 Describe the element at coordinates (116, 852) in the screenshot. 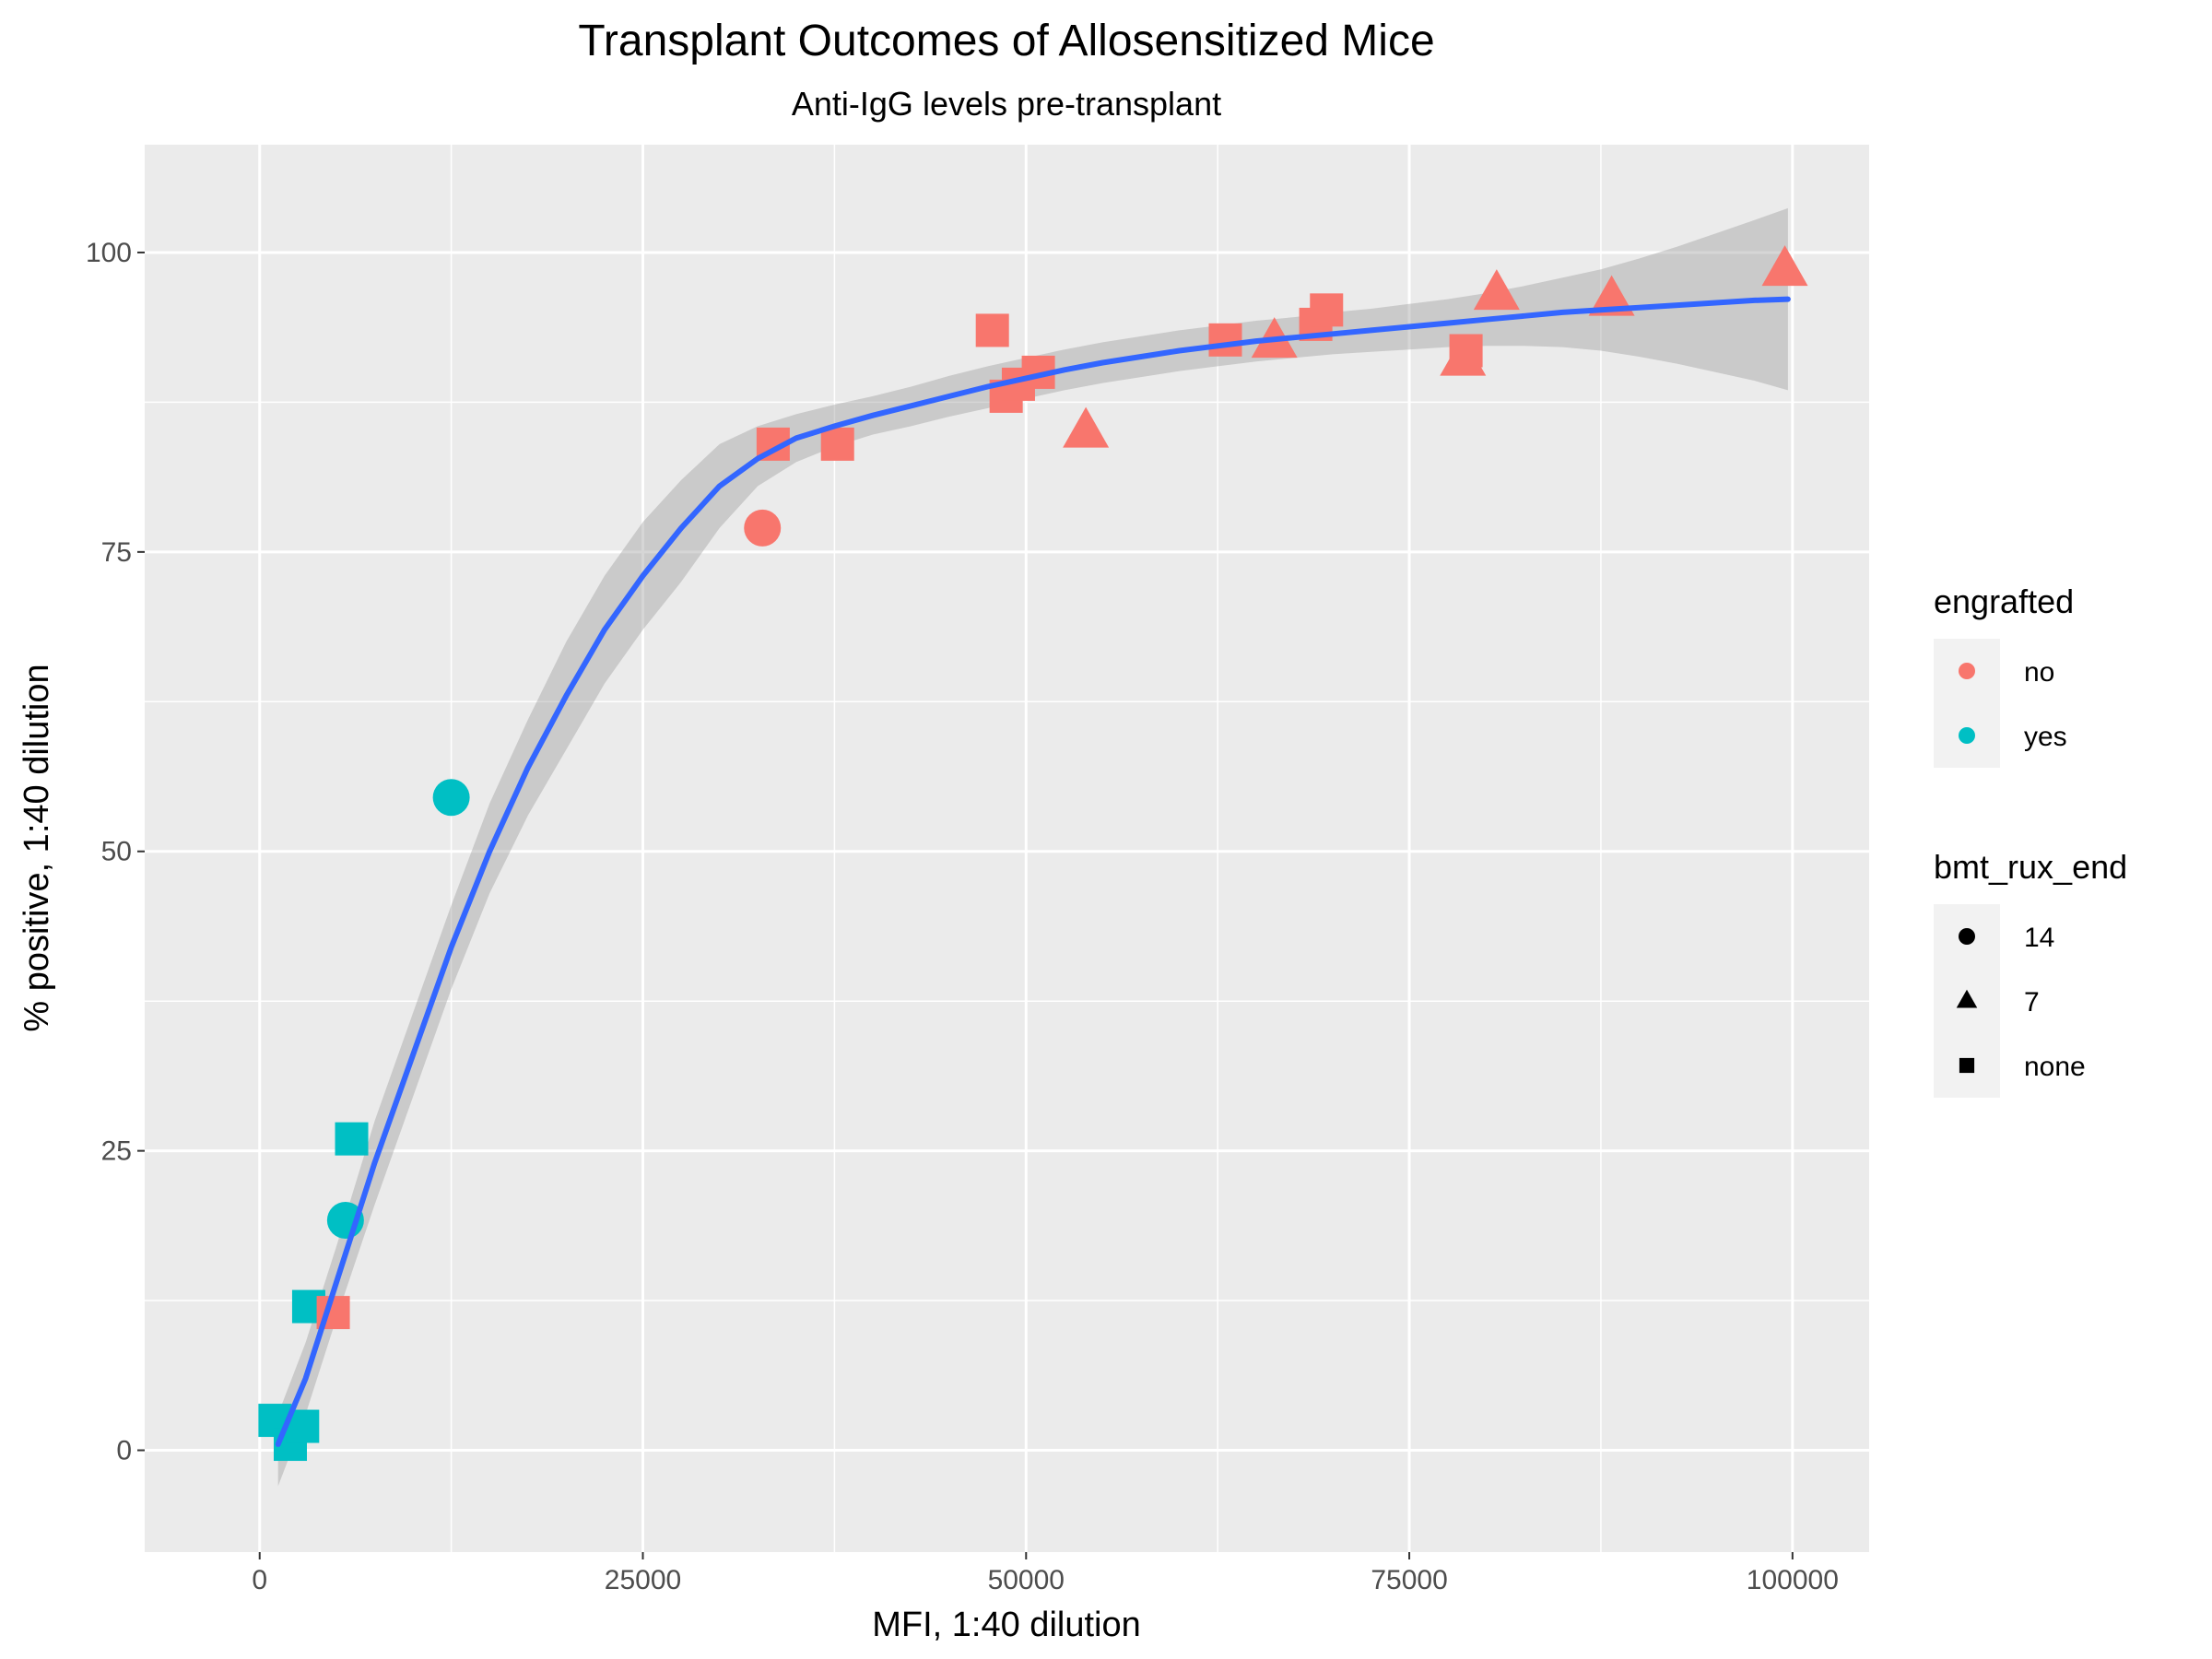

I see `y-tick-label: 50` at that location.